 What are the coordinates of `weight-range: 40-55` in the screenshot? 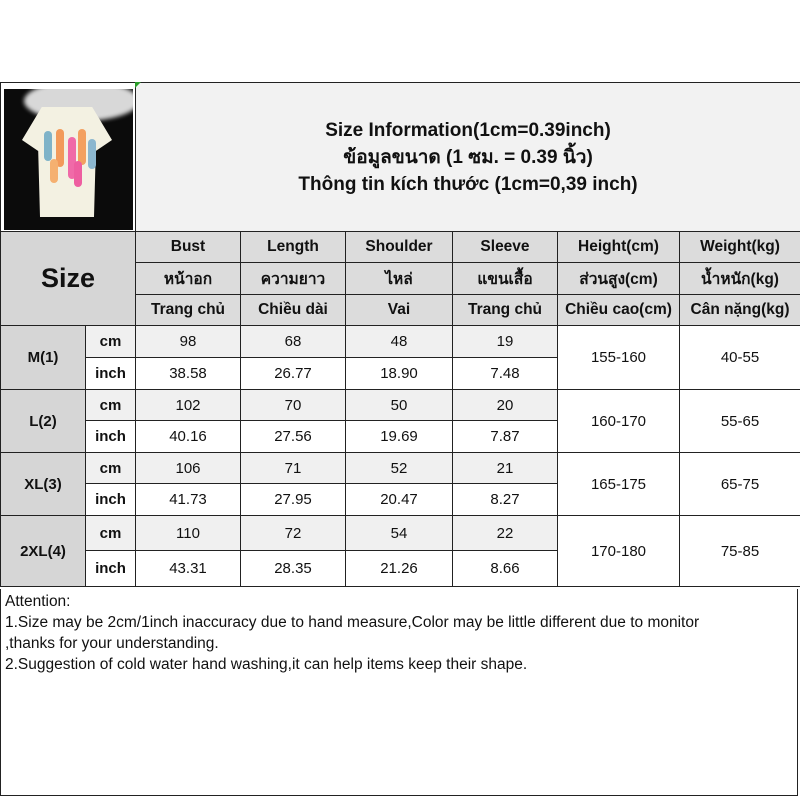 It's located at (739, 357).